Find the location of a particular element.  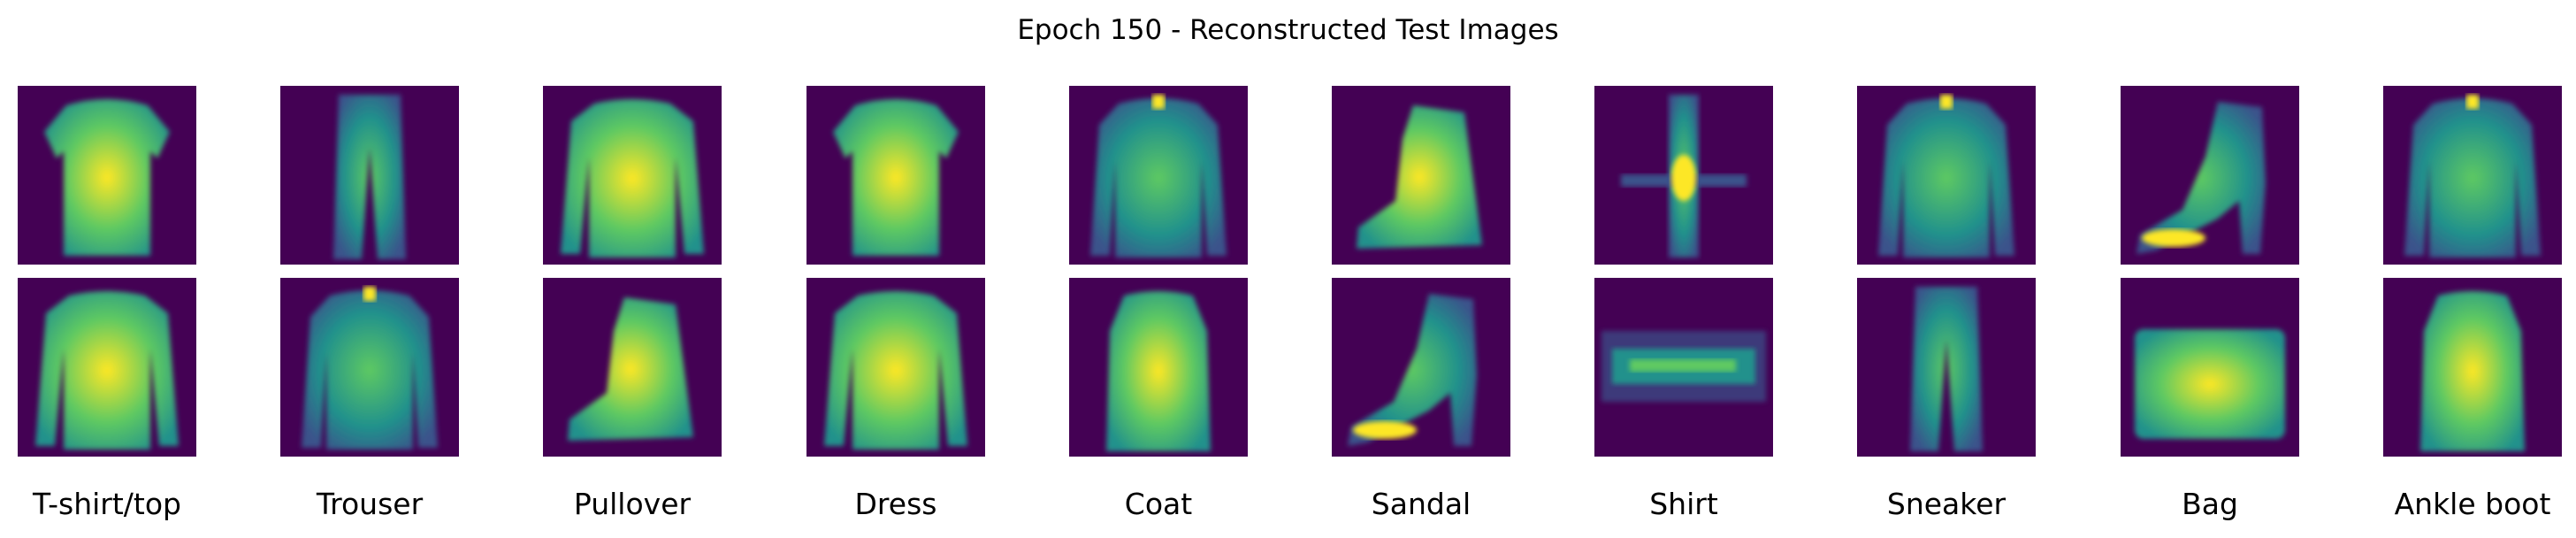

class-label: Coat is located at coordinates (1158, 504).